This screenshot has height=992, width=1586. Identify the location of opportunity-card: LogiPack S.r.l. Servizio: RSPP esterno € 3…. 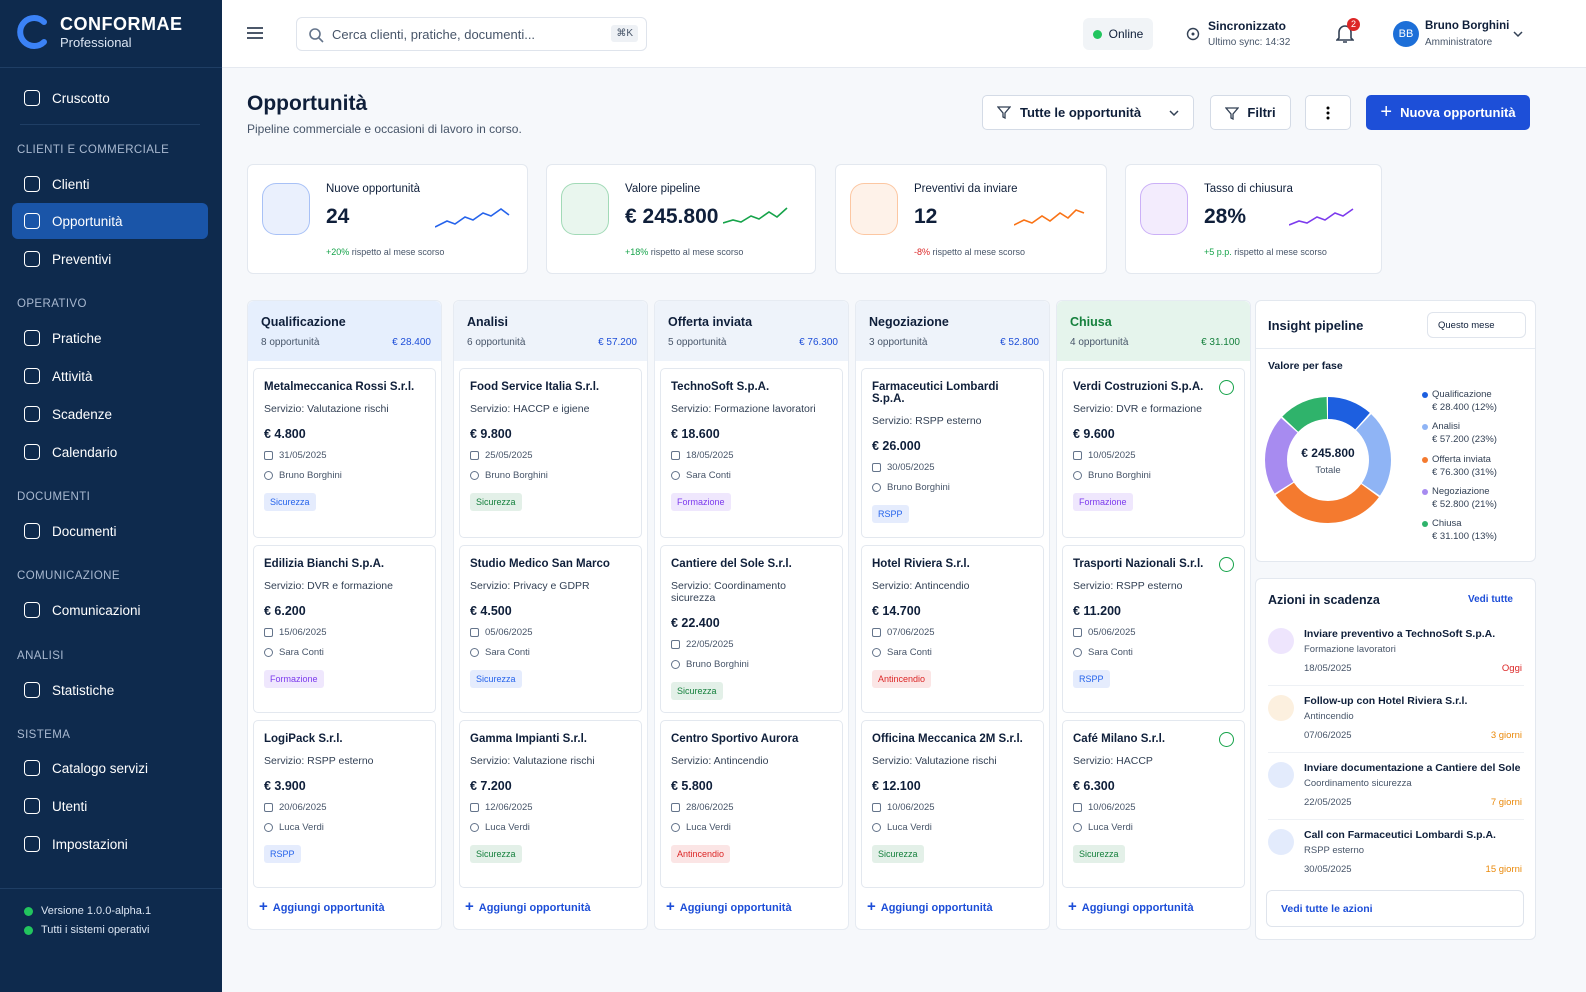
(344, 804).